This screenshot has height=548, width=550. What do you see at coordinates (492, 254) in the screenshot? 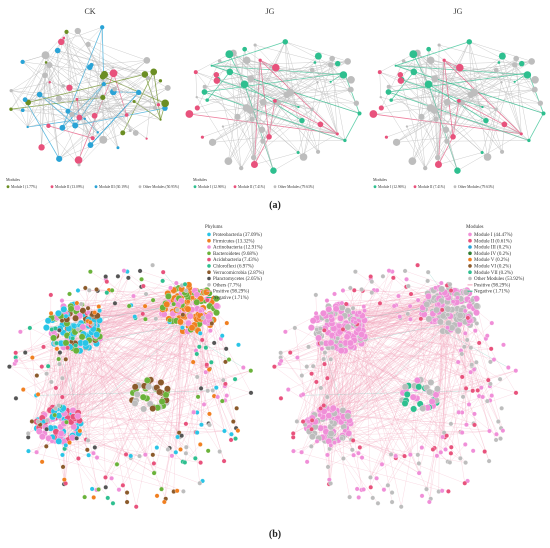
I see `legend-label: Module IV (0.2%)` at bounding box center [492, 254].